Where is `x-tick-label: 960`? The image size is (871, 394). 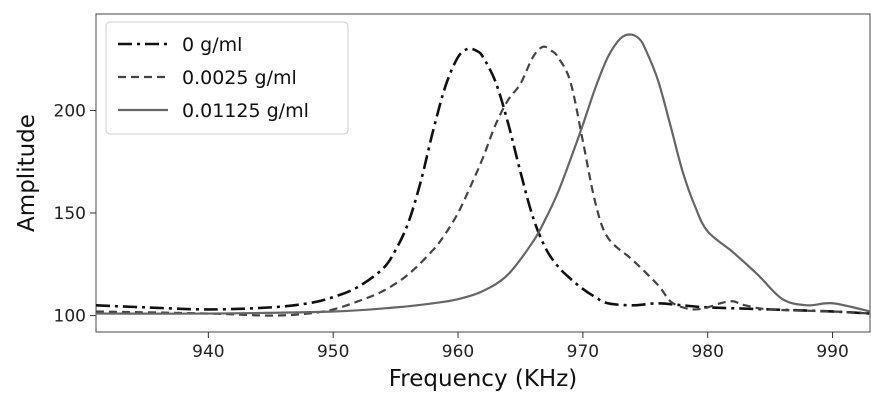 x-tick-label: 960 is located at coordinates (458, 352).